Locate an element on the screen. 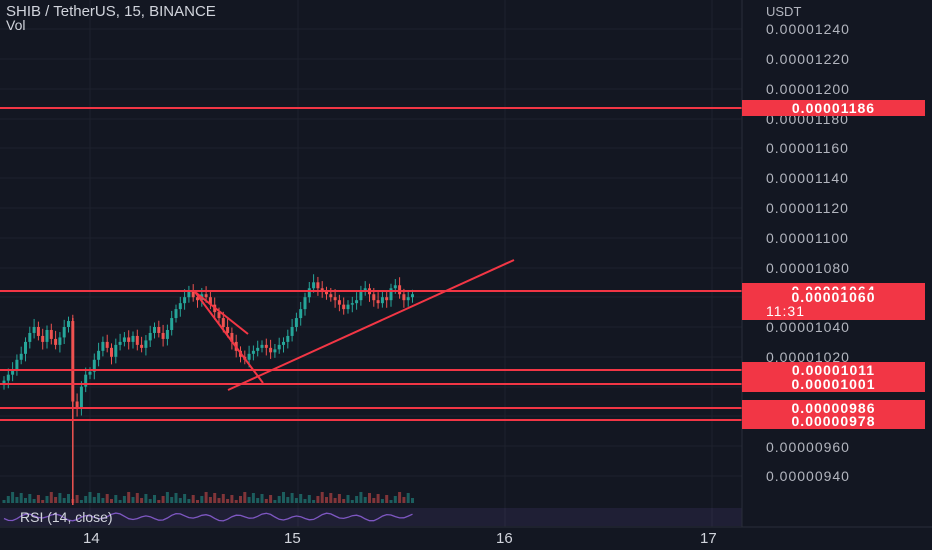  level-badge-1011: 0.00001011 is located at coordinates (833, 370).